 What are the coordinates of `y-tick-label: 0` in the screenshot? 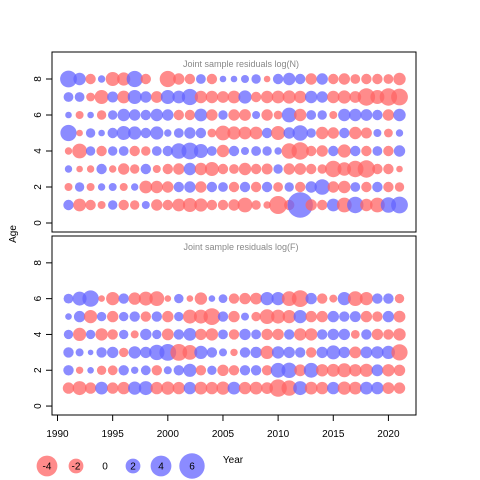 It's located at (38, 223).